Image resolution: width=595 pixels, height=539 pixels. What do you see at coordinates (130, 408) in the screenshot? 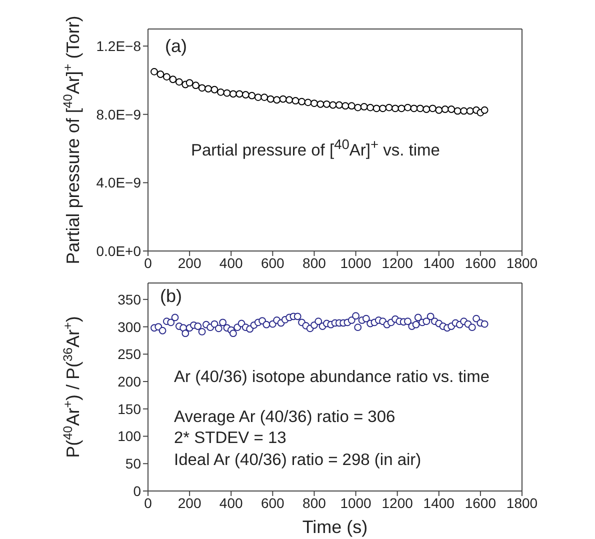
I see `y-tick-label: 150` at bounding box center [130, 408].